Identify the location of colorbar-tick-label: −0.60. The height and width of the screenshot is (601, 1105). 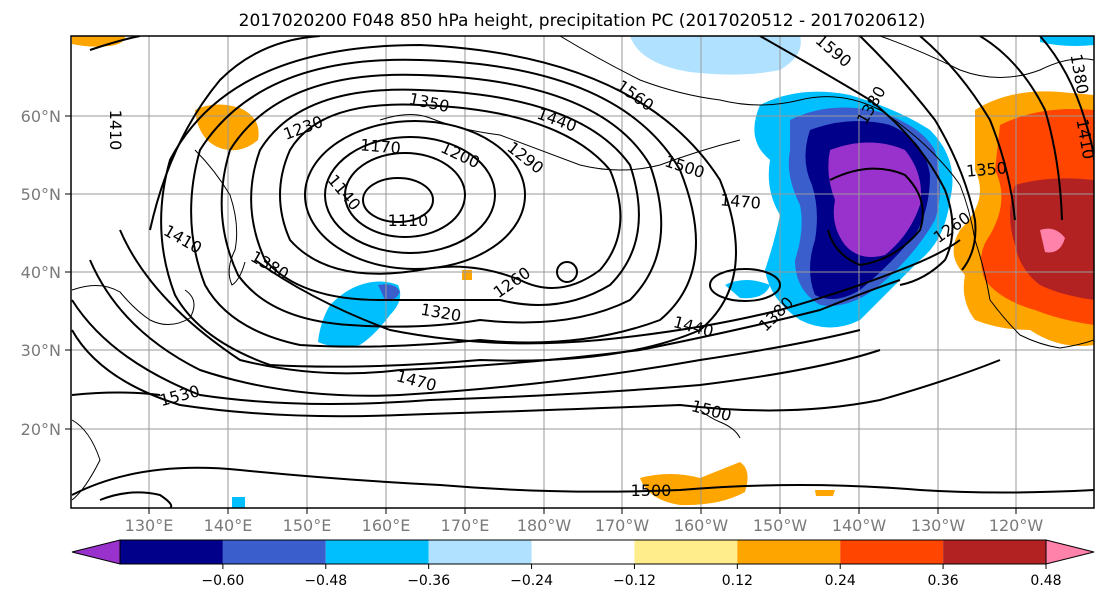
(222, 581).